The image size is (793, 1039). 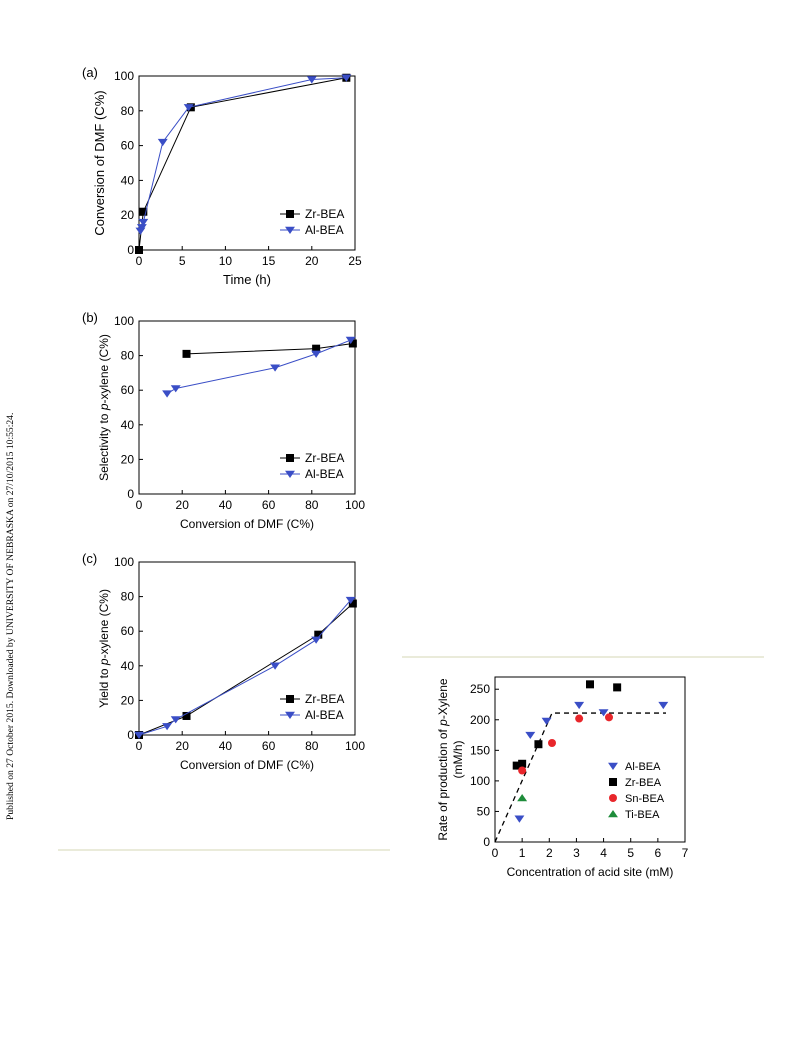 I want to click on y-axis-label-line-2: (mM/h), so click(x=458, y=760).